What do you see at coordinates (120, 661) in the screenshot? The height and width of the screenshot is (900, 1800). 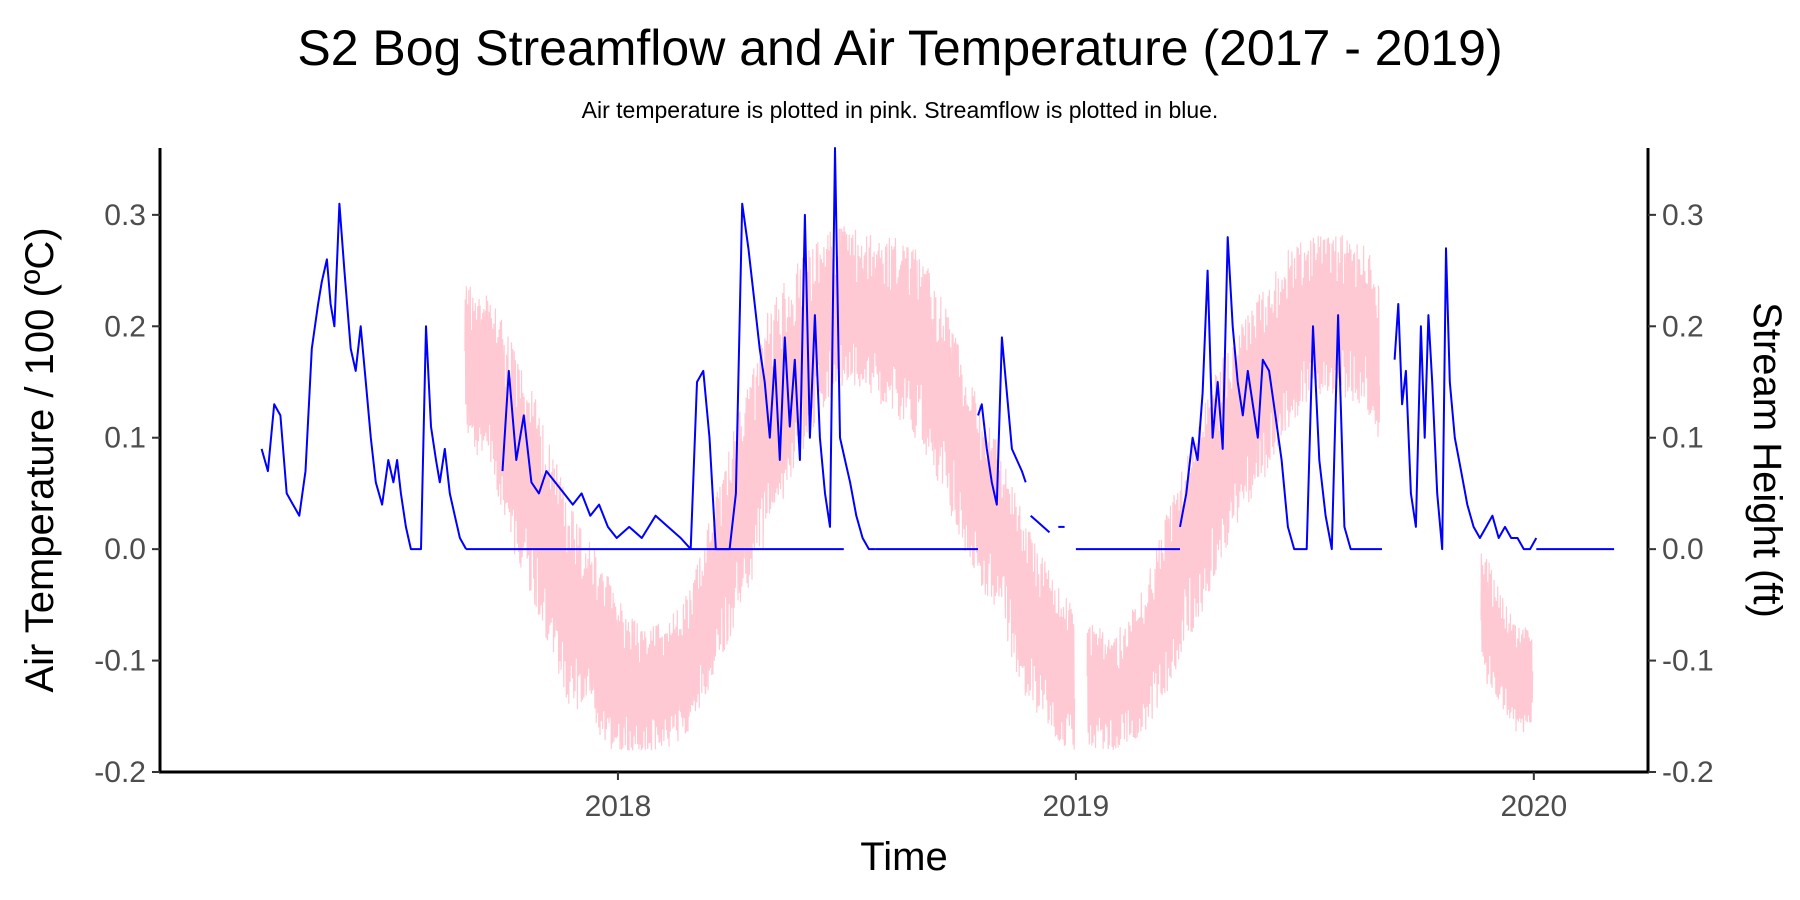 I see `y-tick-label-left-1: -0.1` at bounding box center [120, 661].